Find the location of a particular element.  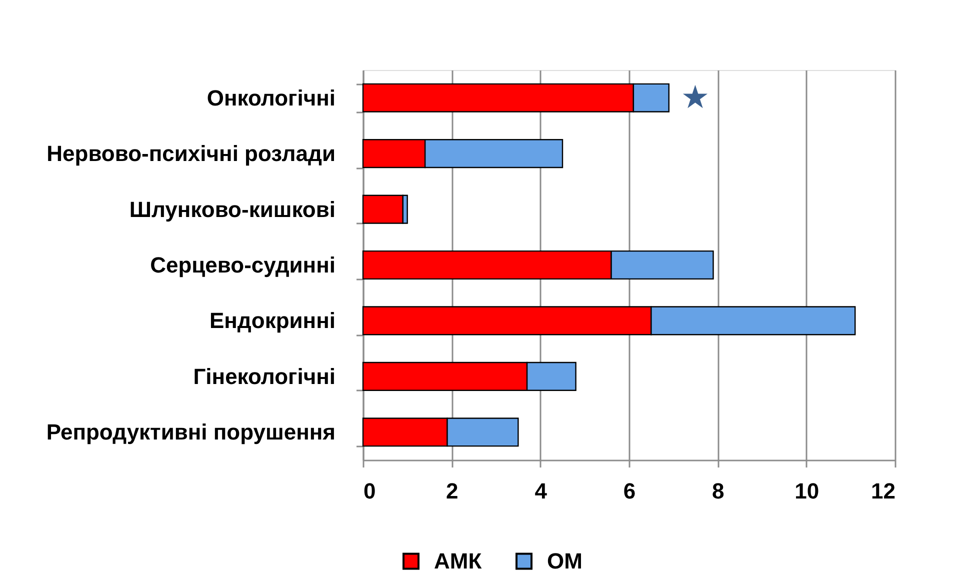

x-tick-label: 12 is located at coordinates (883, 491).